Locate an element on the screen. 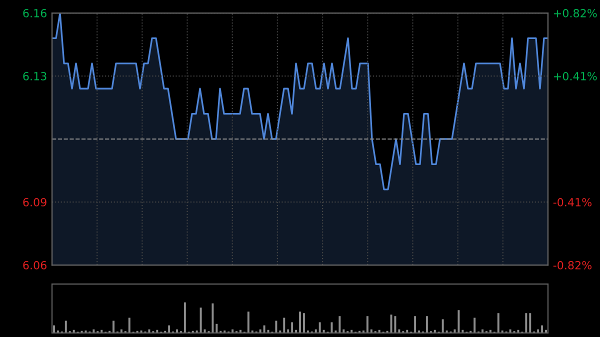  y-tick-label: 6.09 is located at coordinates (34, 202).